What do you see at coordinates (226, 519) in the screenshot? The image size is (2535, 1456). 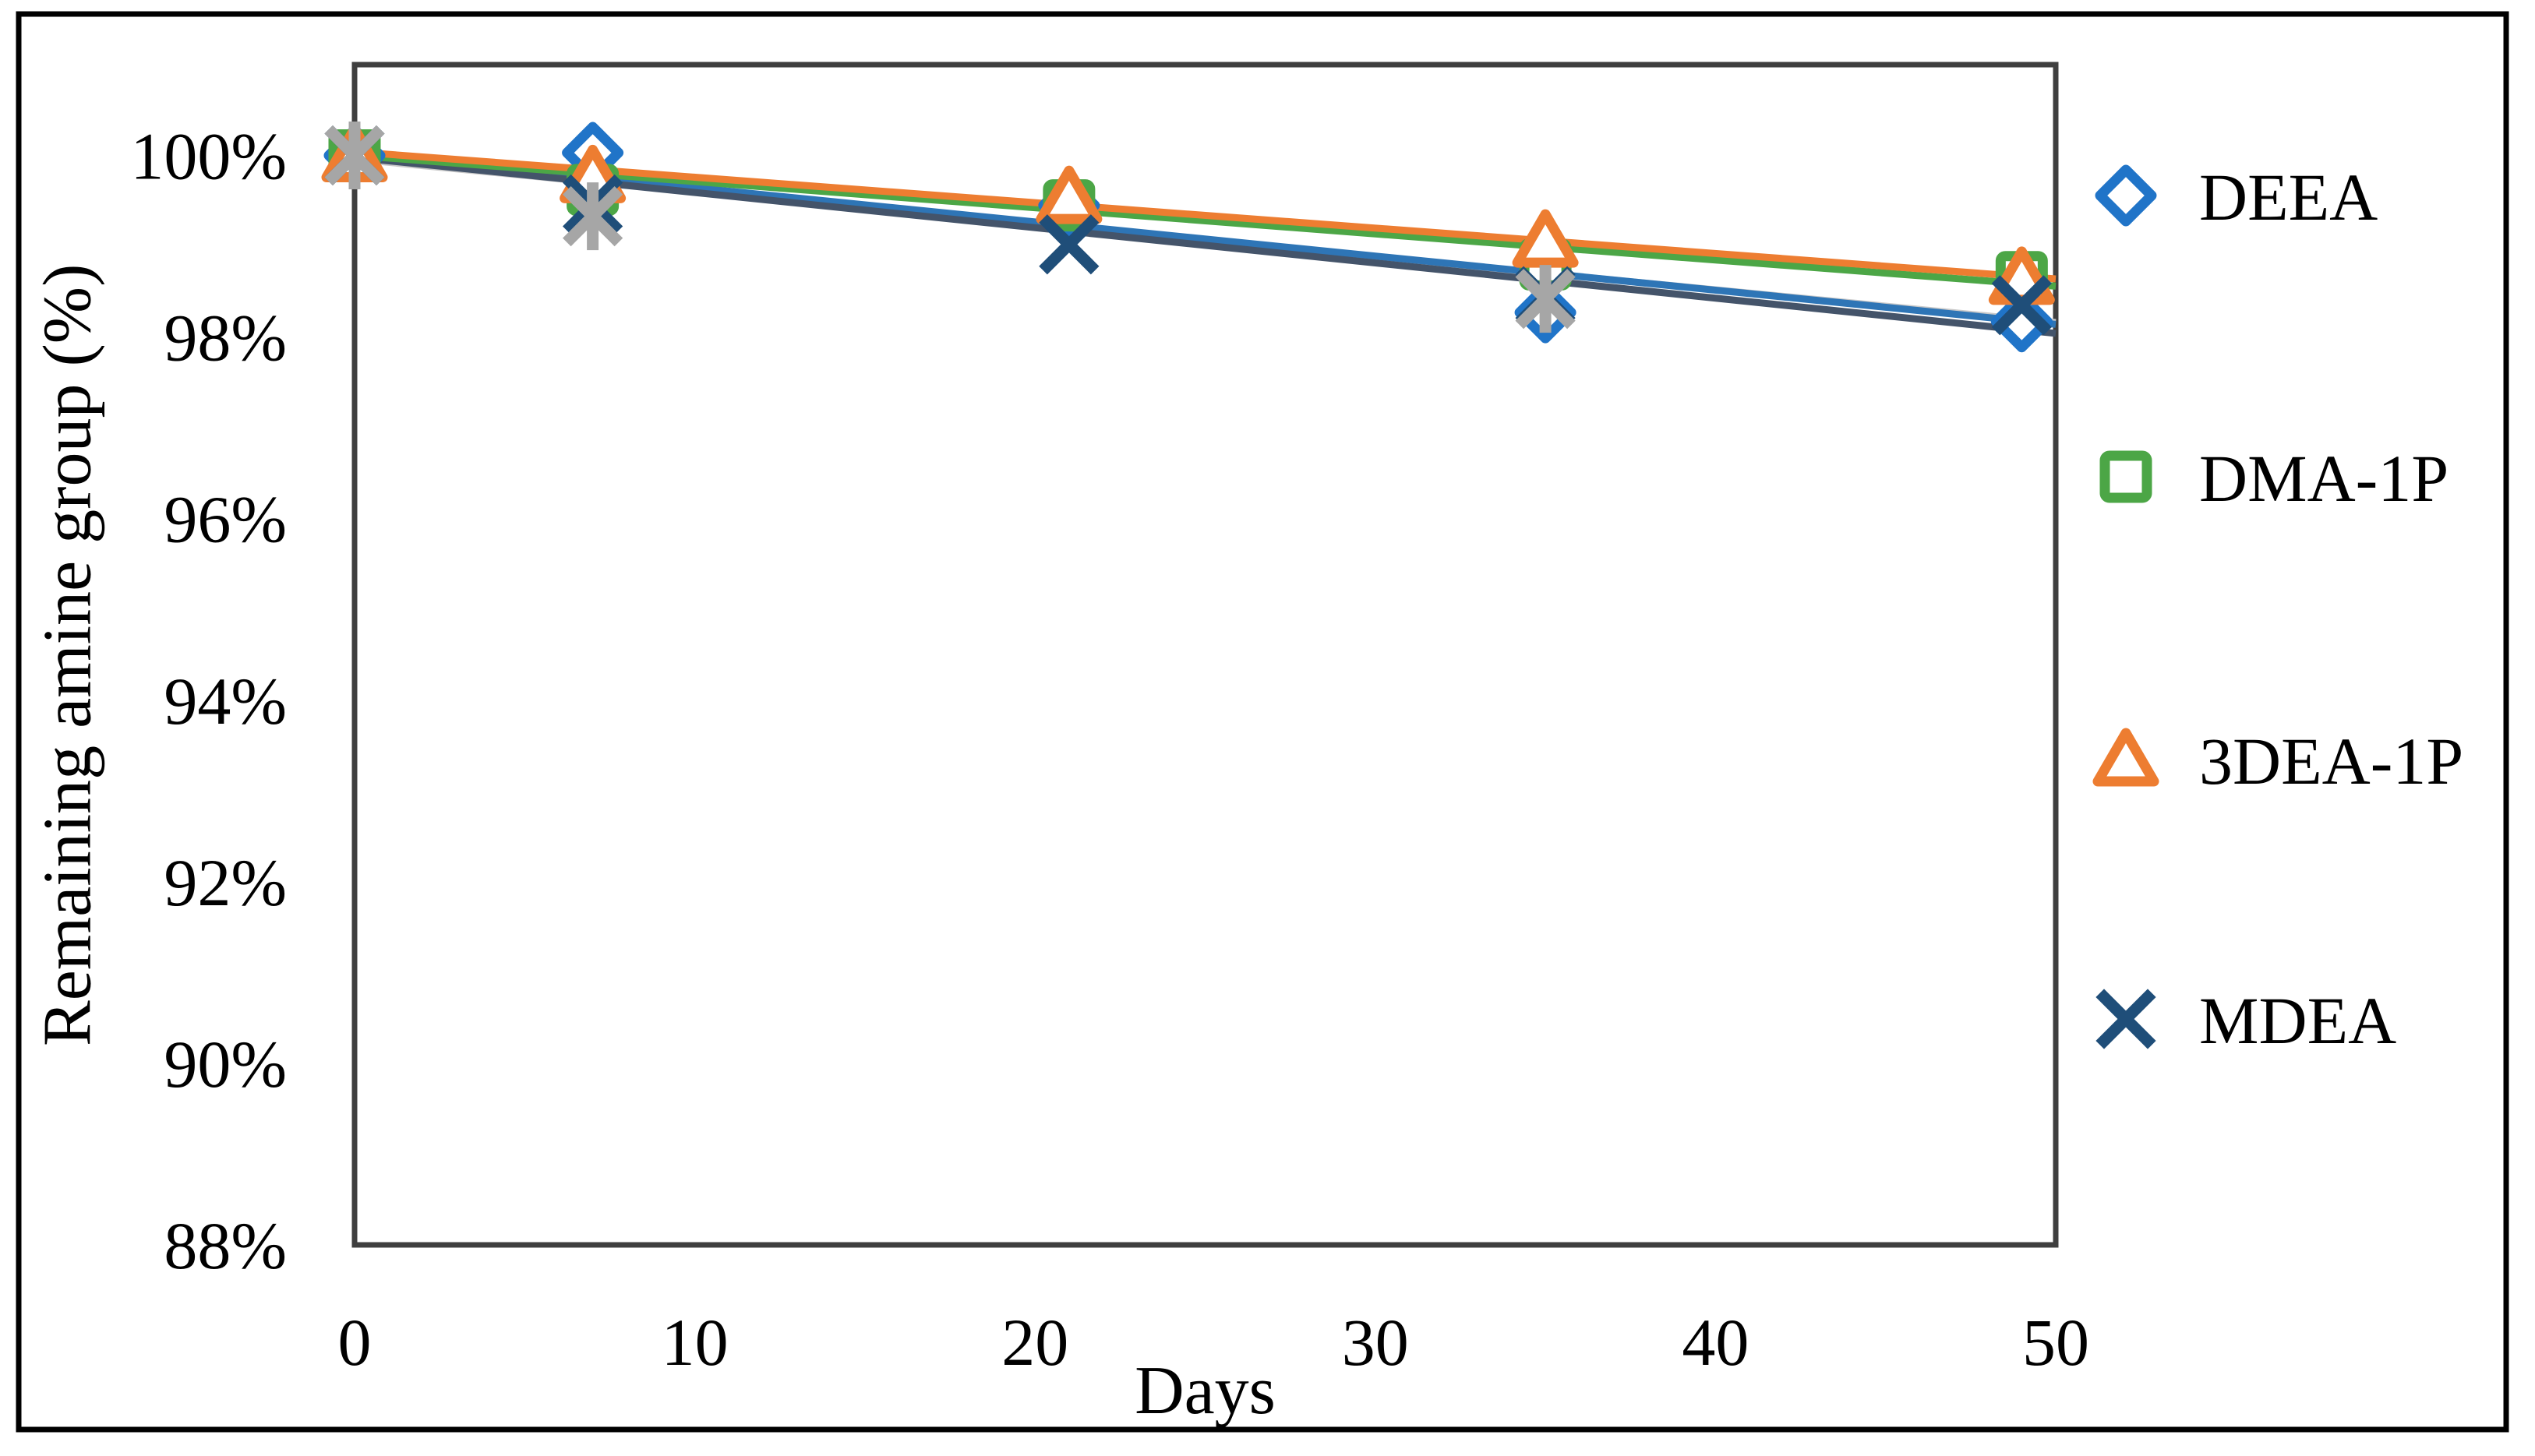 I see `y-tick-label-96%: 96%` at bounding box center [226, 519].